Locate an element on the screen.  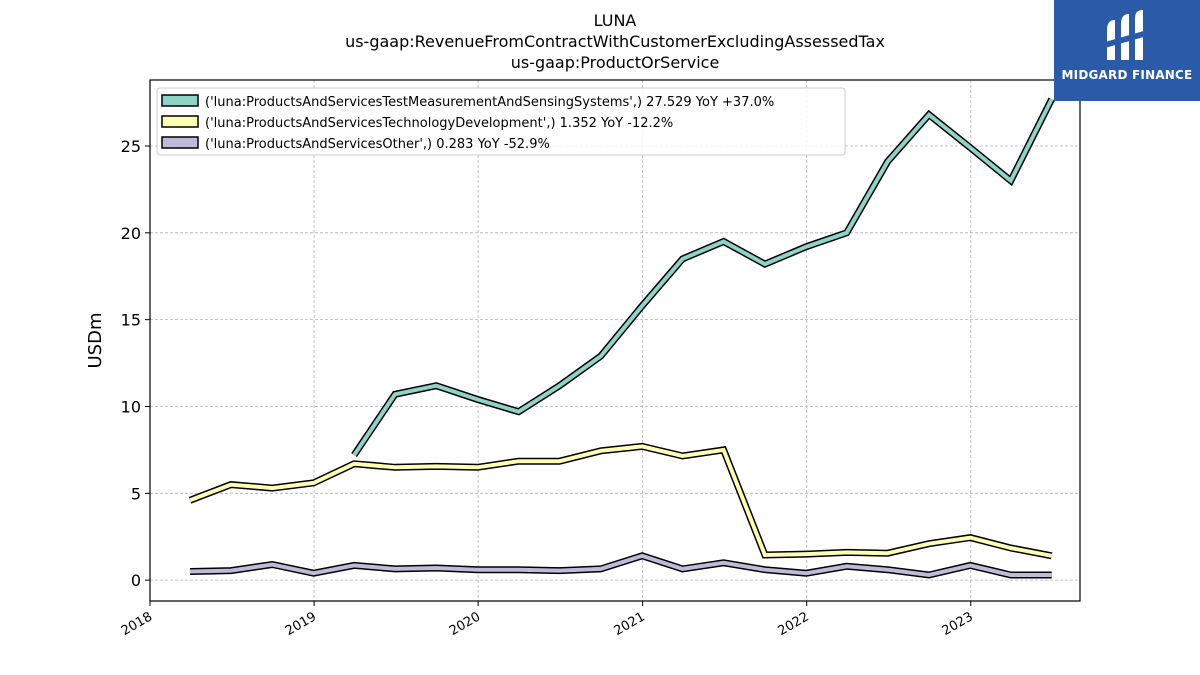
y-tick-label-10: 10 is located at coordinates (131, 406).